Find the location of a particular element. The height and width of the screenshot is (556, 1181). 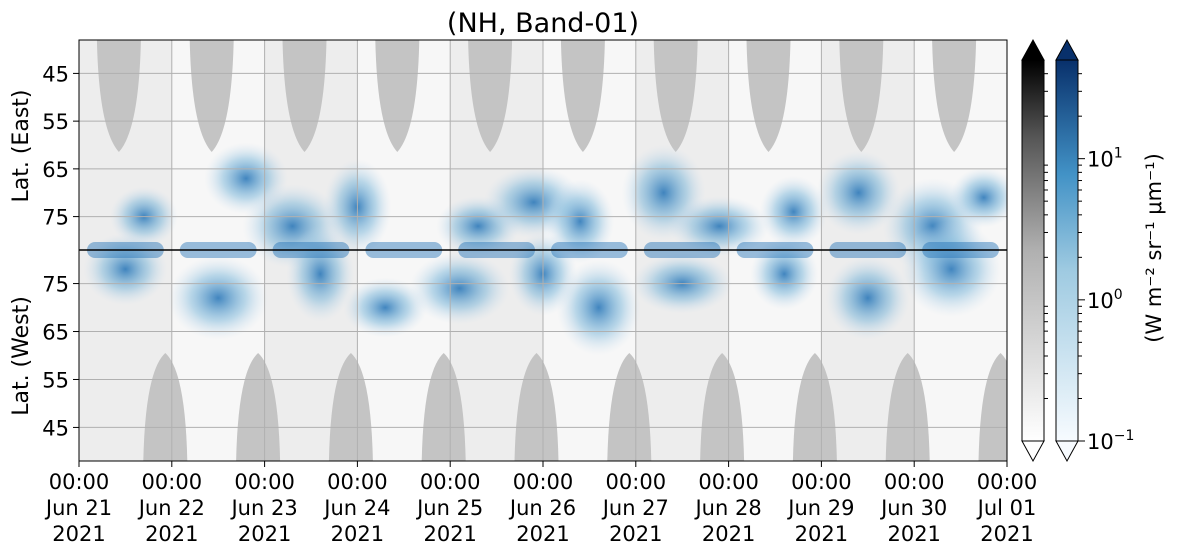

y-tick-label: 75 is located at coordinates (55, 218).